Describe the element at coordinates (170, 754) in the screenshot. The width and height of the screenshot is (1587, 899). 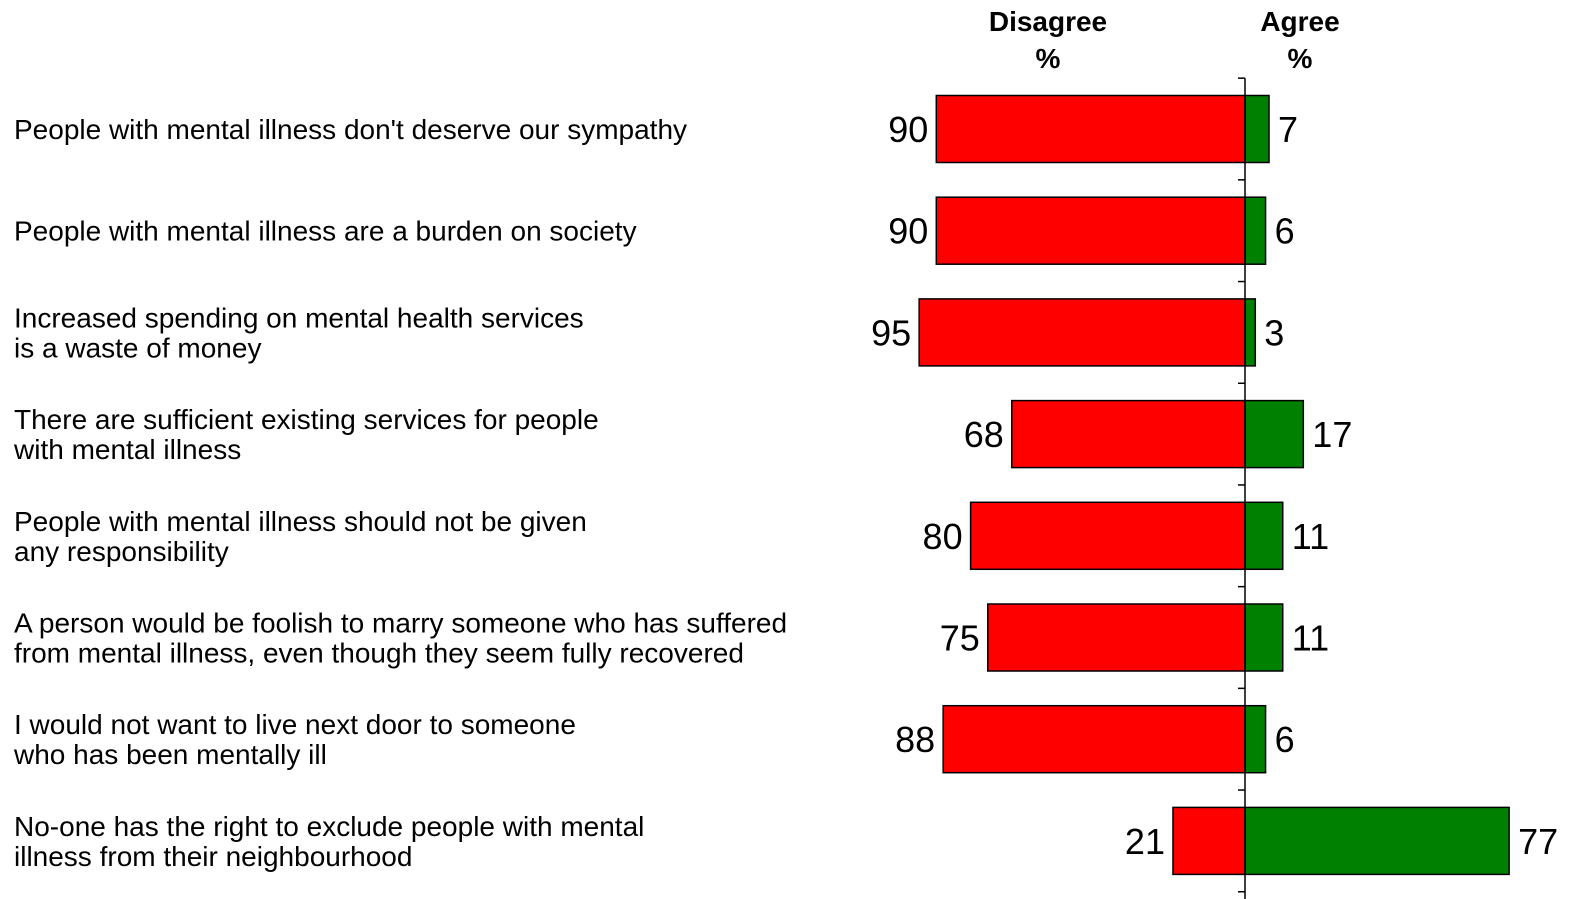
I see `category-label: who has been mentally ill` at that location.